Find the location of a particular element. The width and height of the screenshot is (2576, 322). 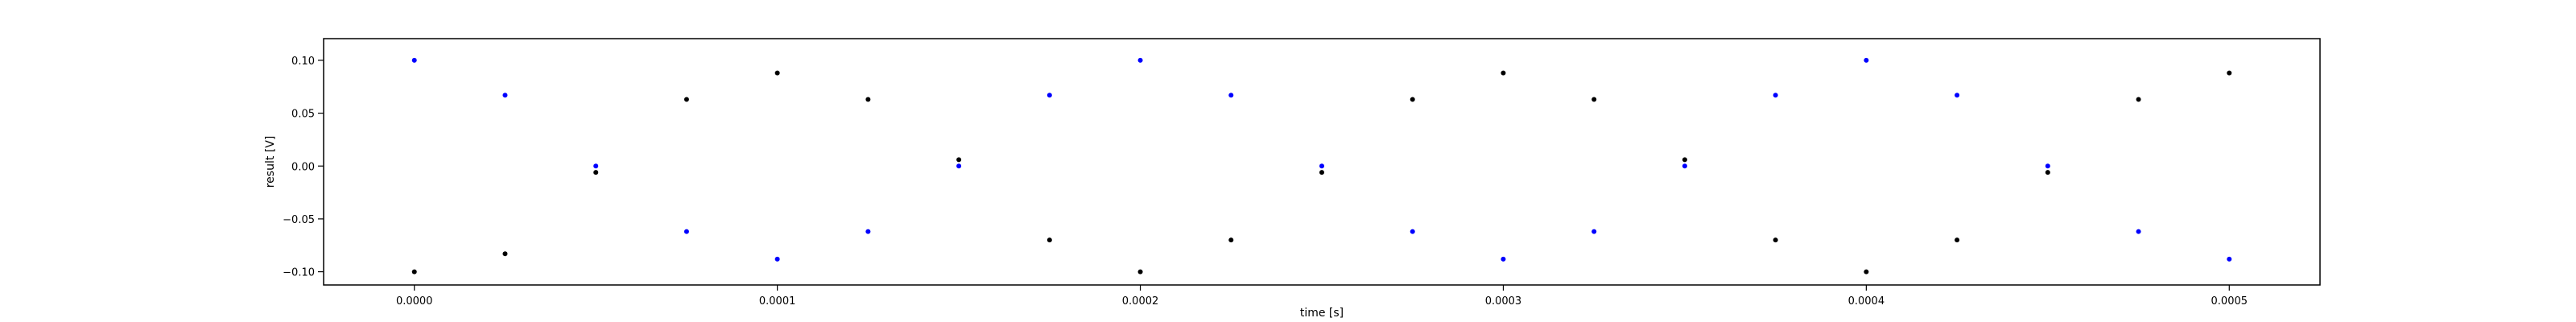

x-tick-label: 0.0005 is located at coordinates (2229, 301).